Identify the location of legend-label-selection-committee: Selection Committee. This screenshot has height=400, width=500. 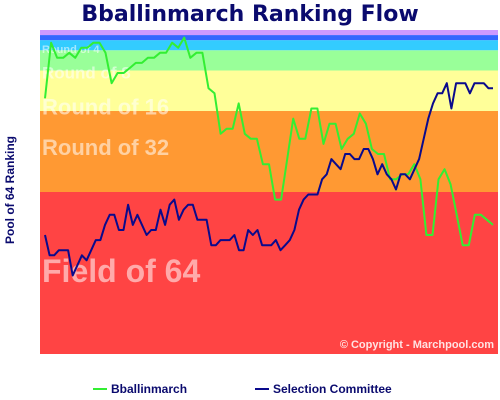
(332, 389).